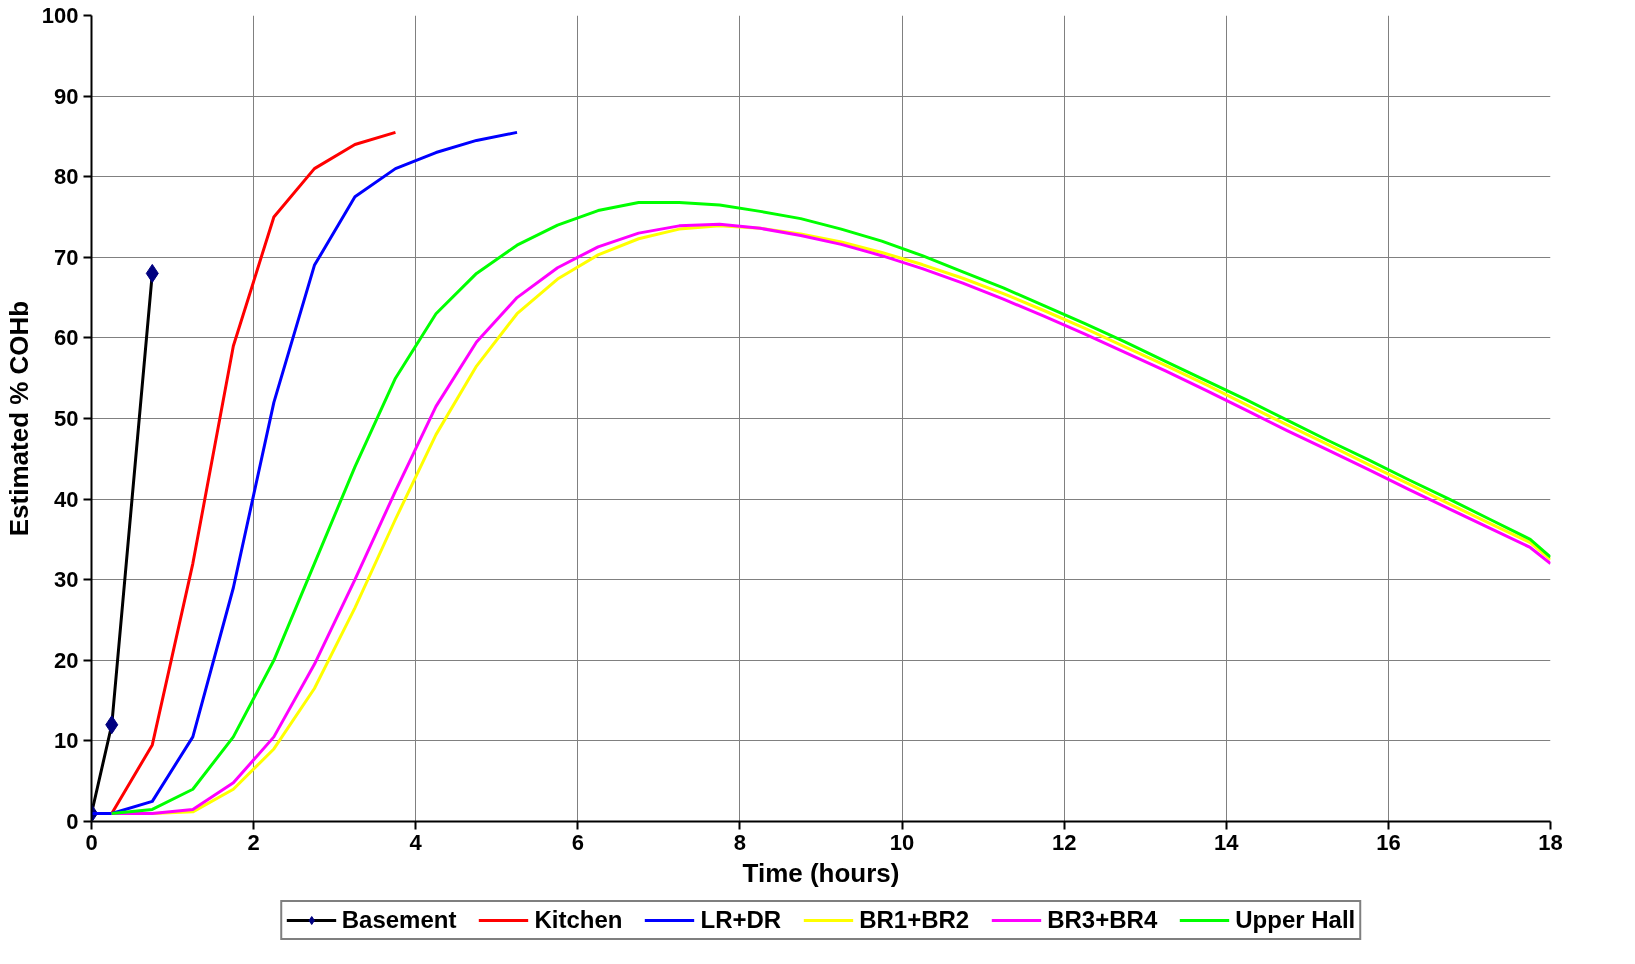  Describe the element at coordinates (399, 920) in the screenshot. I see `legend-label: Basement` at that location.